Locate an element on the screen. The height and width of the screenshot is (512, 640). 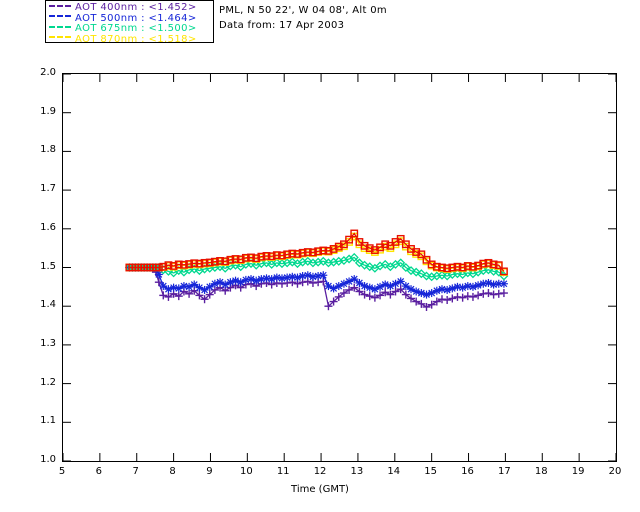
legend-item-870nm: AOT 870nm : <1.518> is located at coordinates (123, 38).